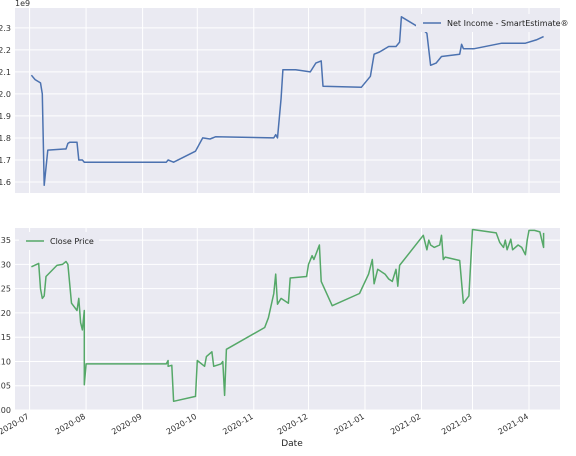  What do you see at coordinates (237, 424) in the screenshot?
I see `x-tick-label: 2020-11` at bounding box center [237, 424].